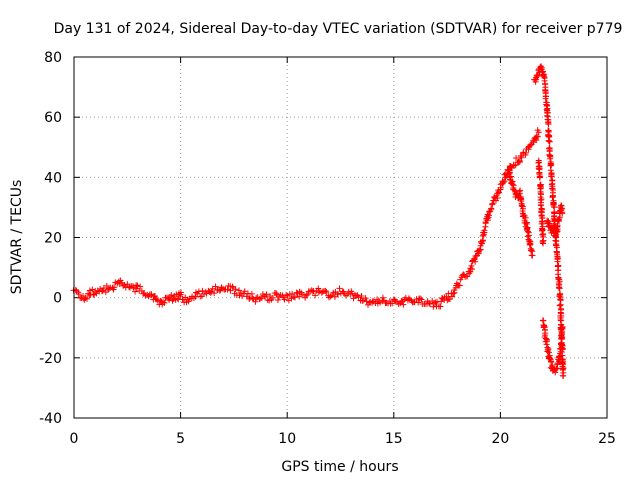  Describe the element at coordinates (17, 237) in the screenshot. I see `y-axis-label: SDTVAR / TECUs` at that location.